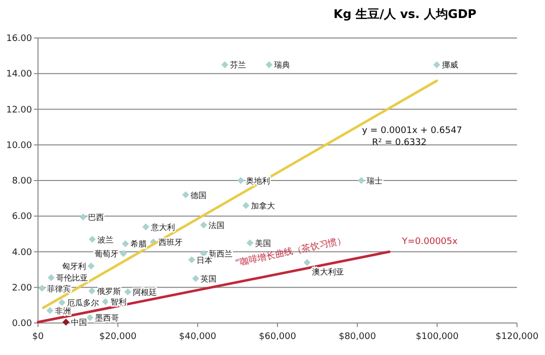  Describe the element at coordinates (258, 181) in the screenshot. I see `annotation: 奥地利` at that location.